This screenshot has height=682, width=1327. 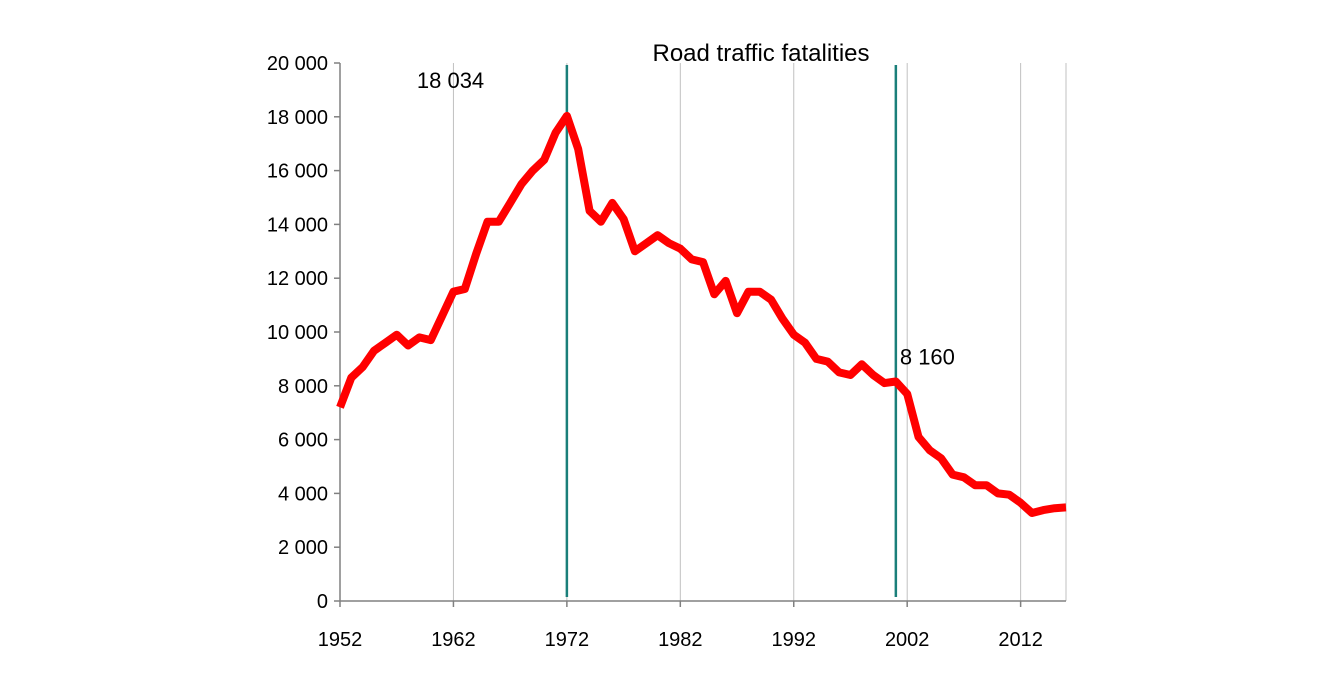 I want to click on y-tick-label: 14 000, so click(x=297, y=225).